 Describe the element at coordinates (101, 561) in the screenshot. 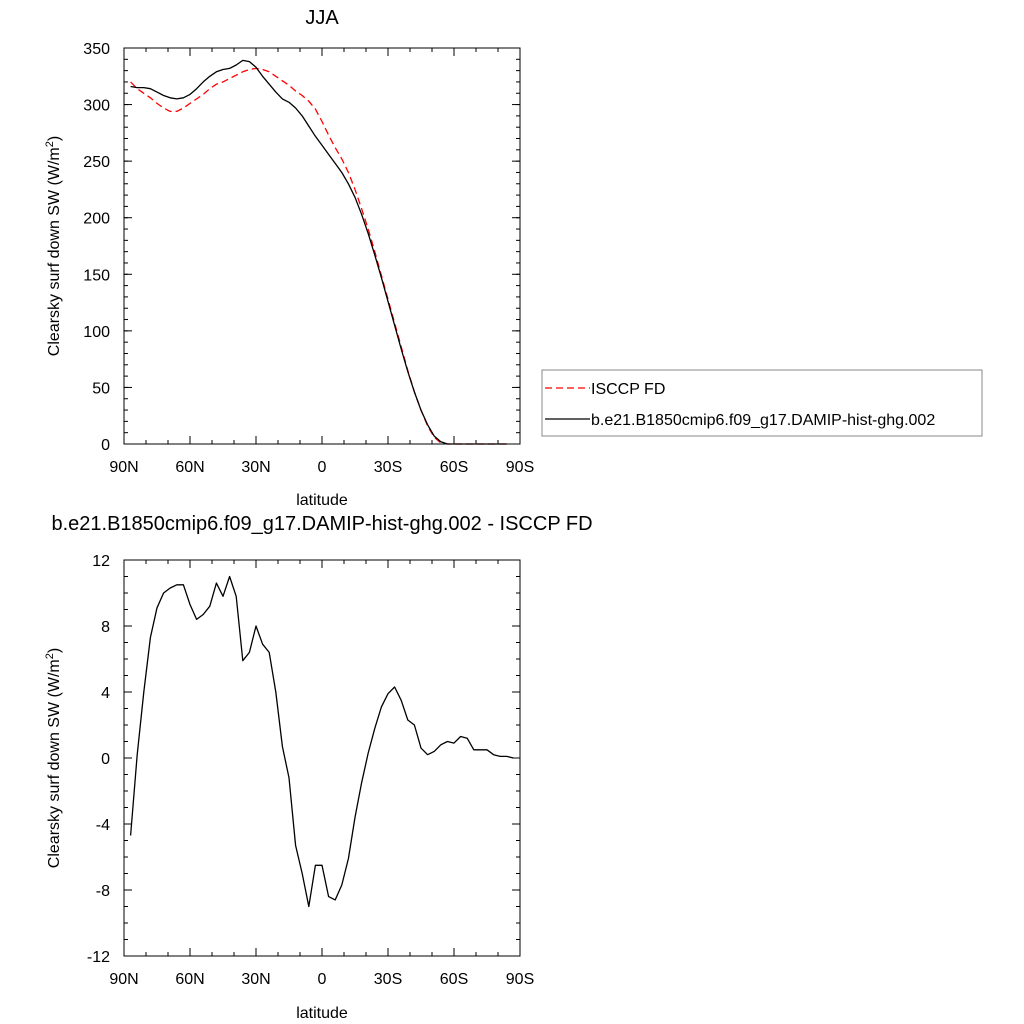

I see `y-tick-label: 12` at that location.